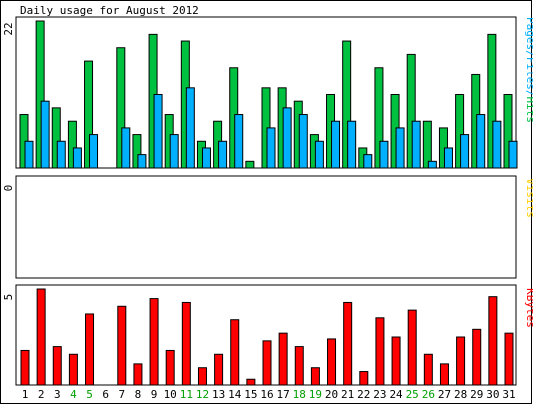  Describe the element at coordinates (476, 394) in the screenshot. I see `x-tick-label-day-29: 29` at that location.